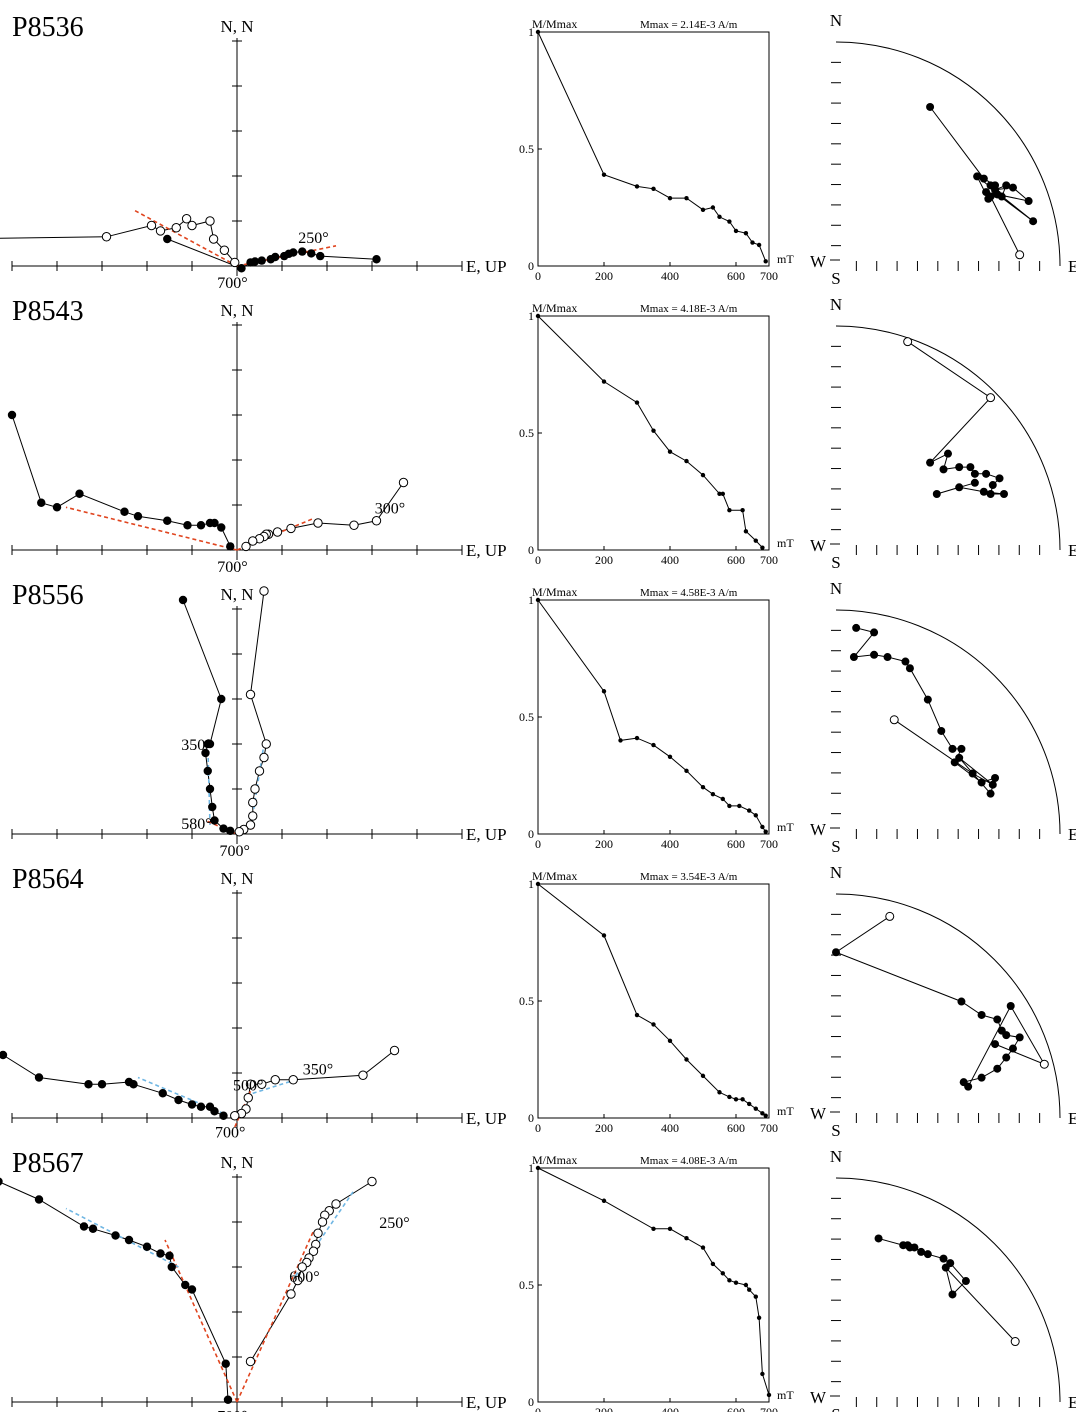  What do you see at coordinates (248, 1085) in the screenshot?
I see `temperature-label: 500°` at bounding box center [248, 1085].